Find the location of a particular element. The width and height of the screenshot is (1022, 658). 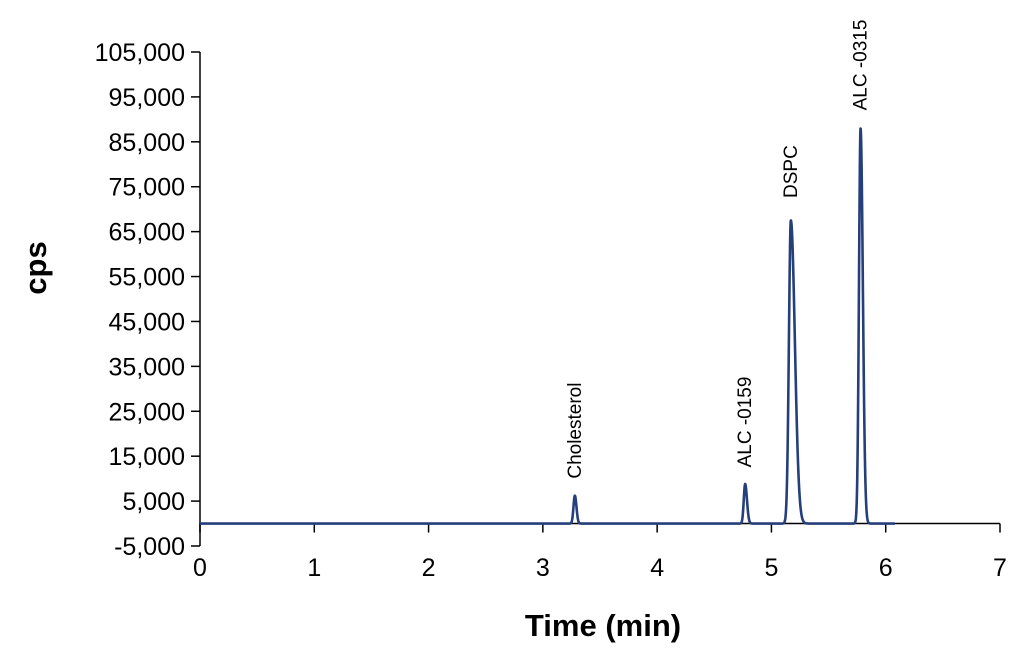

y-tick-label: -5,000 is located at coordinates (149, 547).